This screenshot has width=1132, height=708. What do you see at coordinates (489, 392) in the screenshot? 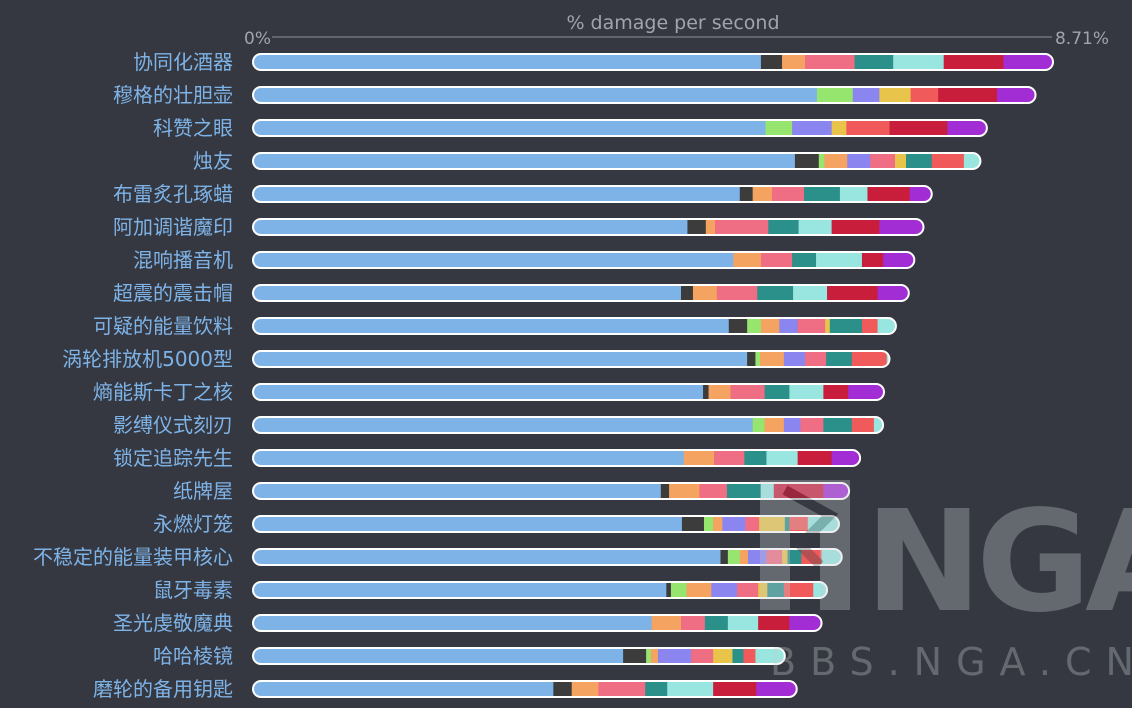
I see `bar-row: 熵能斯卡丁之核` at bounding box center [489, 392].